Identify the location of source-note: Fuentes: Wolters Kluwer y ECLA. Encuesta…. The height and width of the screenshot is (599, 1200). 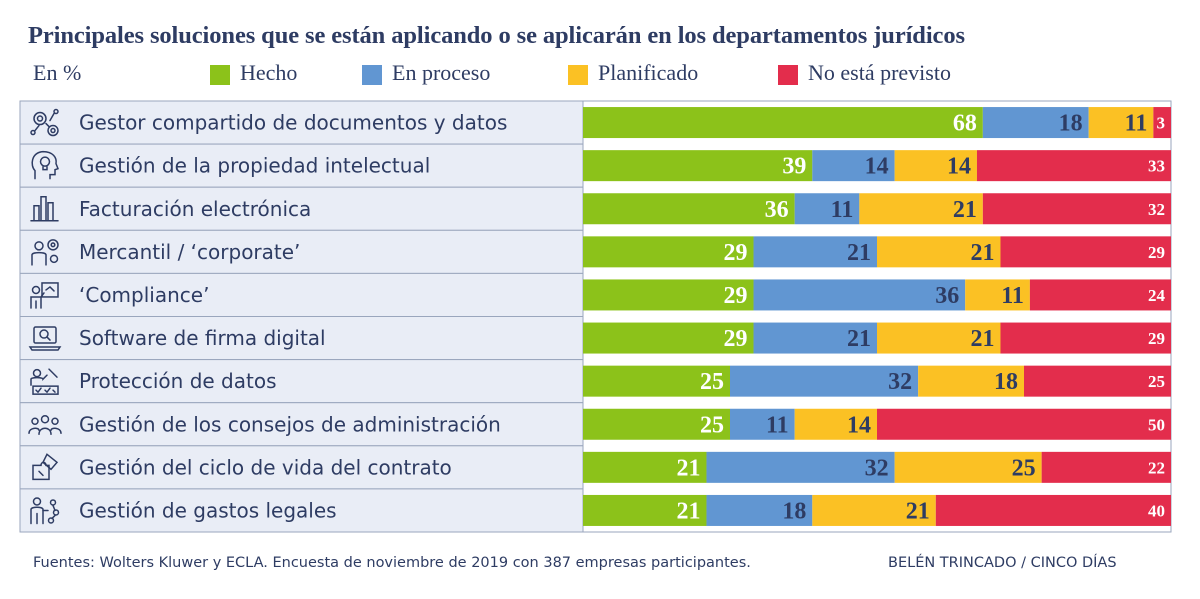
(392, 563).